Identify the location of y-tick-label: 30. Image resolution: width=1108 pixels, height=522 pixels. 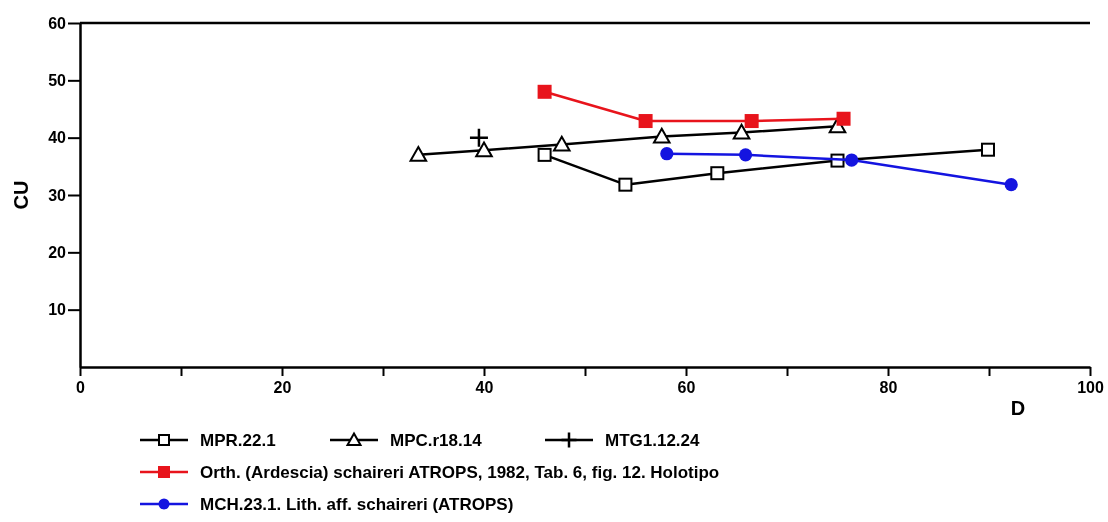
(57, 195).